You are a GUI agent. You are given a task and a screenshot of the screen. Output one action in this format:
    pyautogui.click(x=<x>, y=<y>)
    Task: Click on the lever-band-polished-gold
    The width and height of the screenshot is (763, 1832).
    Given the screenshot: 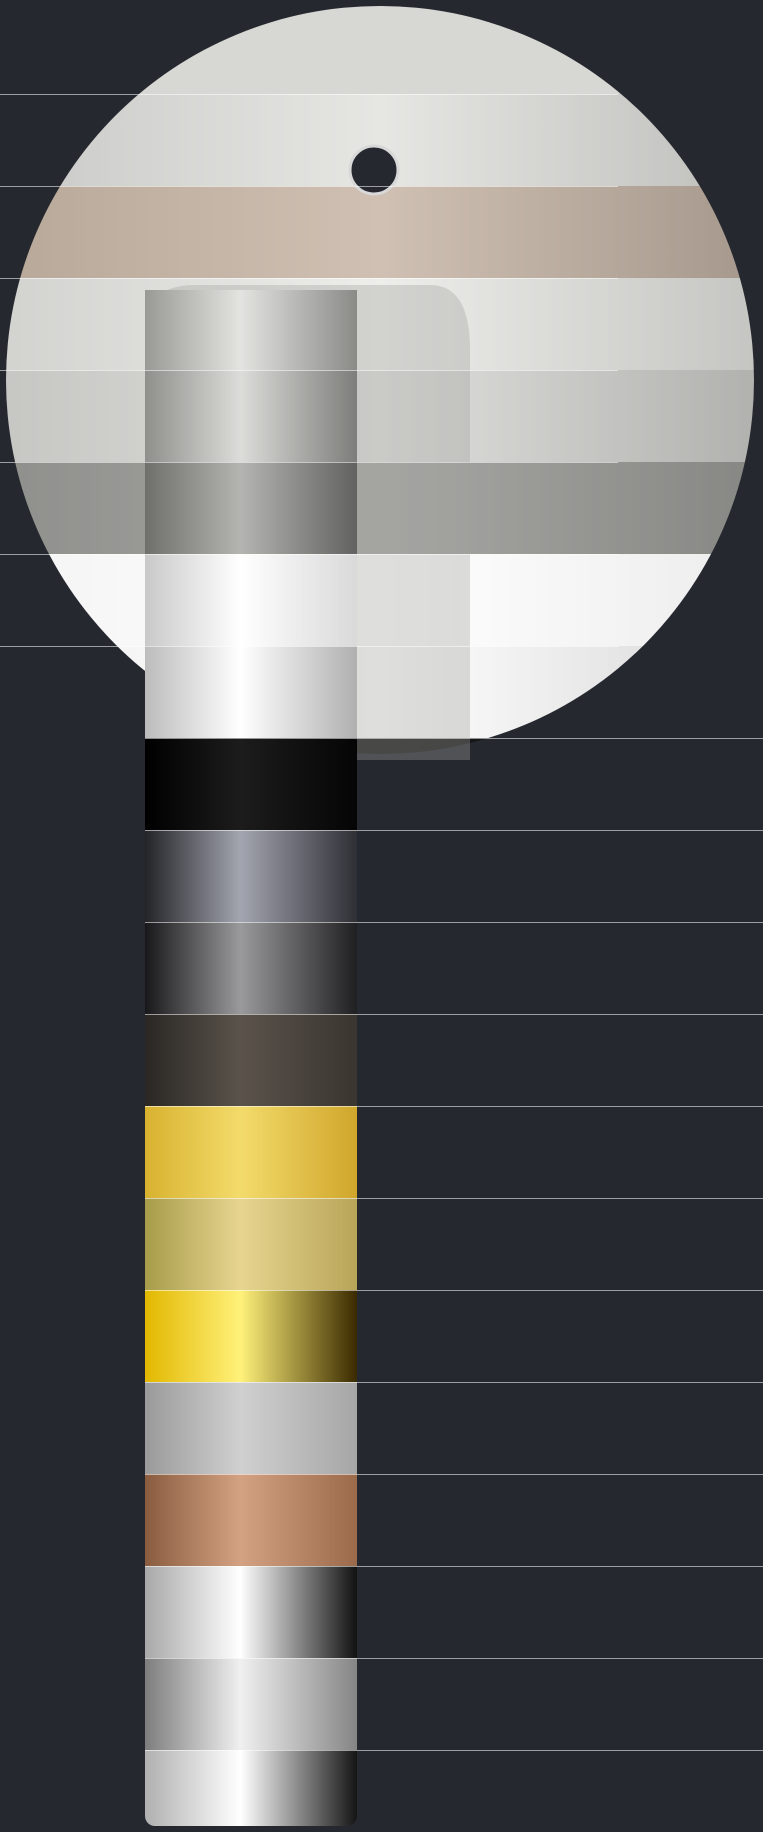 What is the action you would take?
    pyautogui.click(x=251, y=1152)
    